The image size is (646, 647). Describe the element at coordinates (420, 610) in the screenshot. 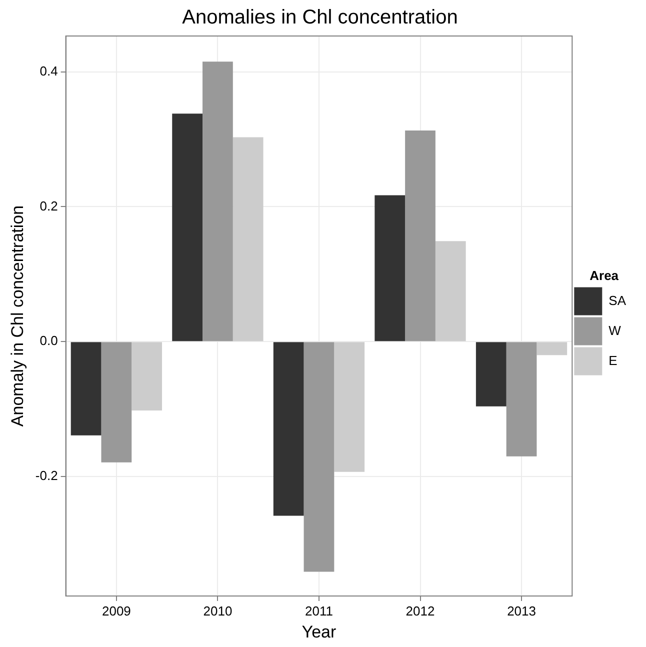

I see `x-tick-label: 2012` at that location.